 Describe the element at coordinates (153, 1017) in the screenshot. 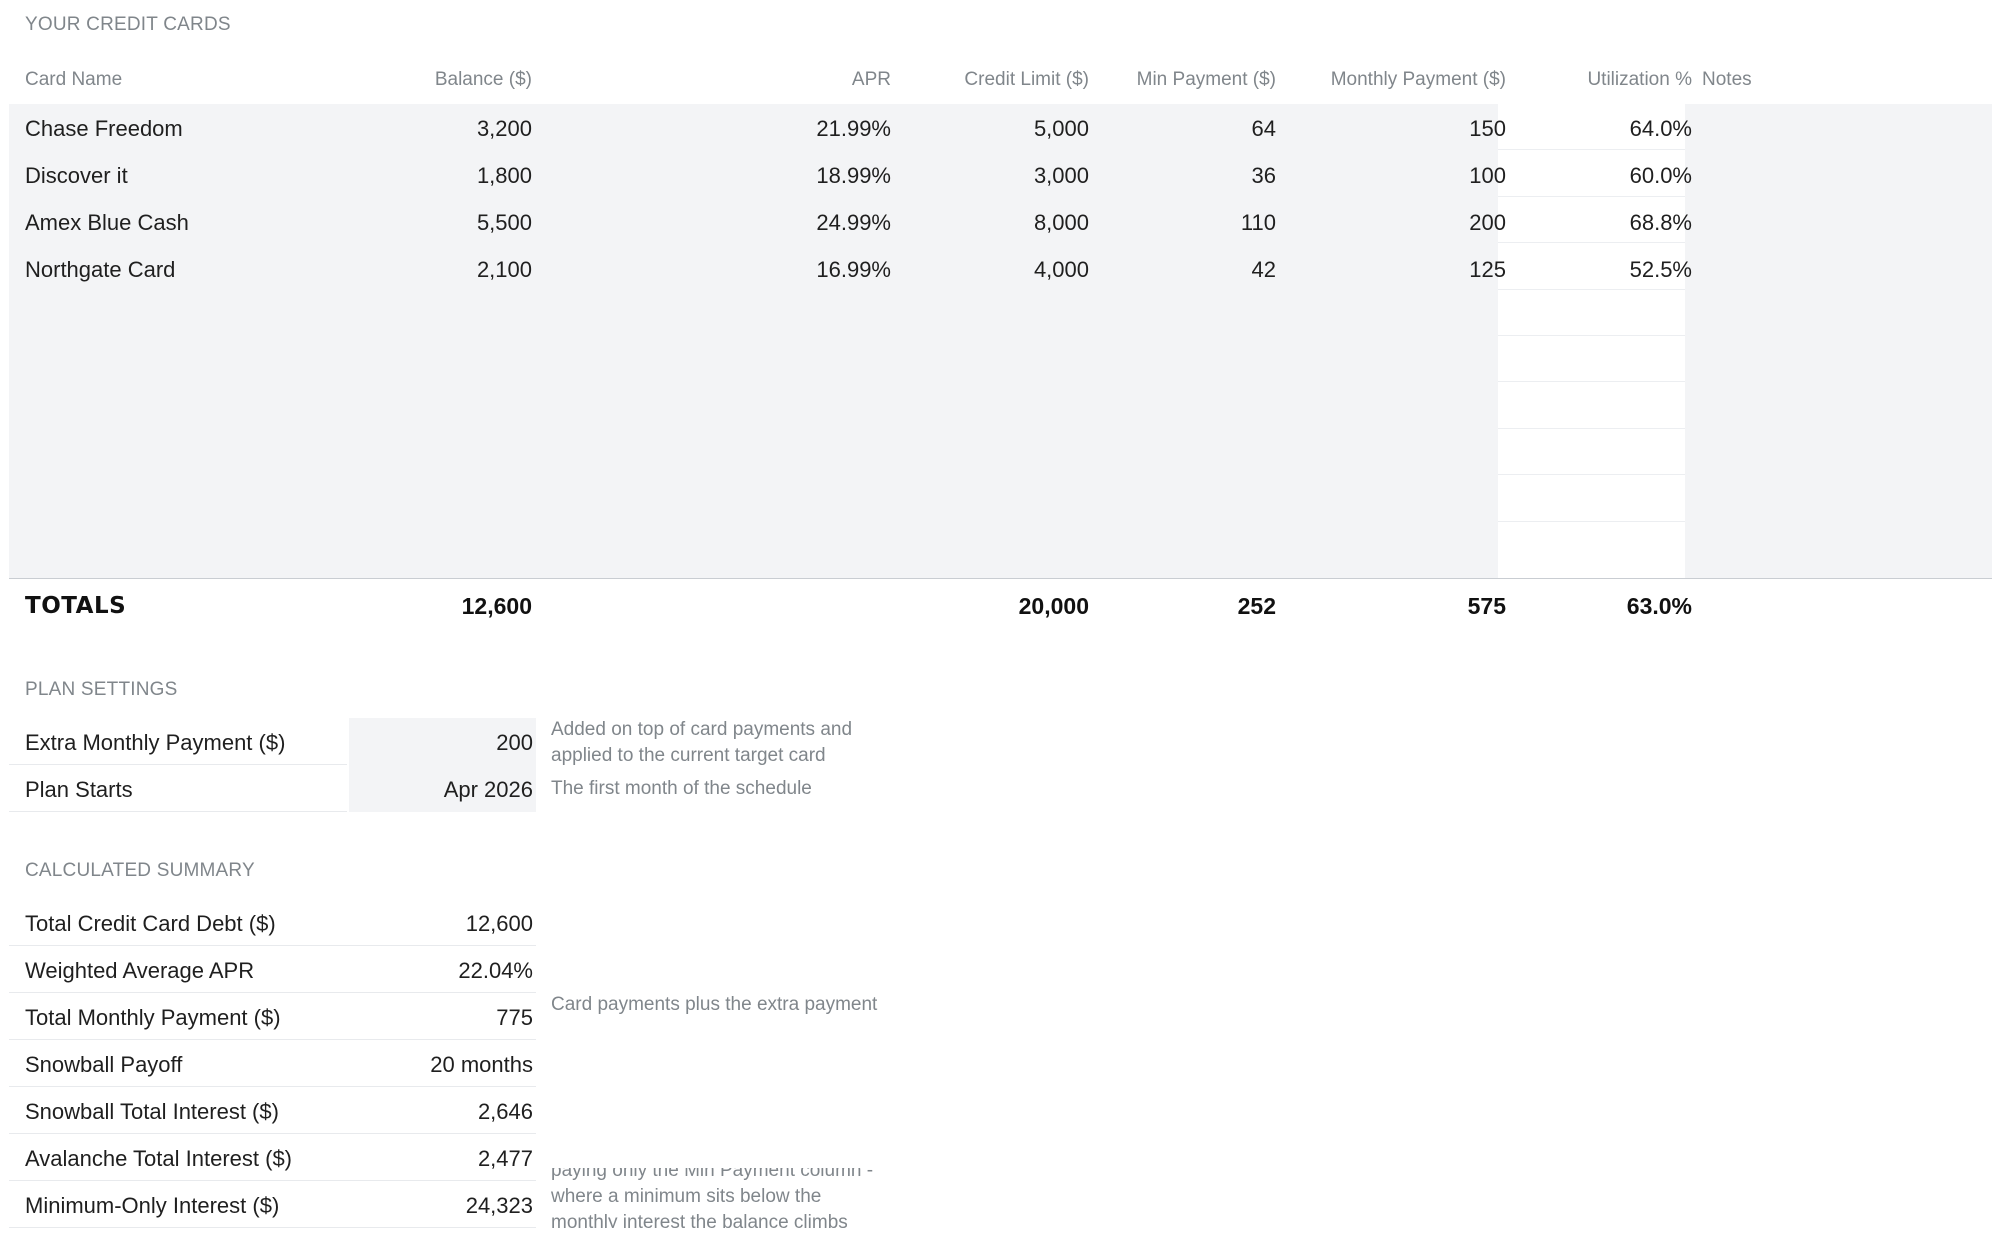

I see `summary-label: Total Monthly Payment ($)` at that location.